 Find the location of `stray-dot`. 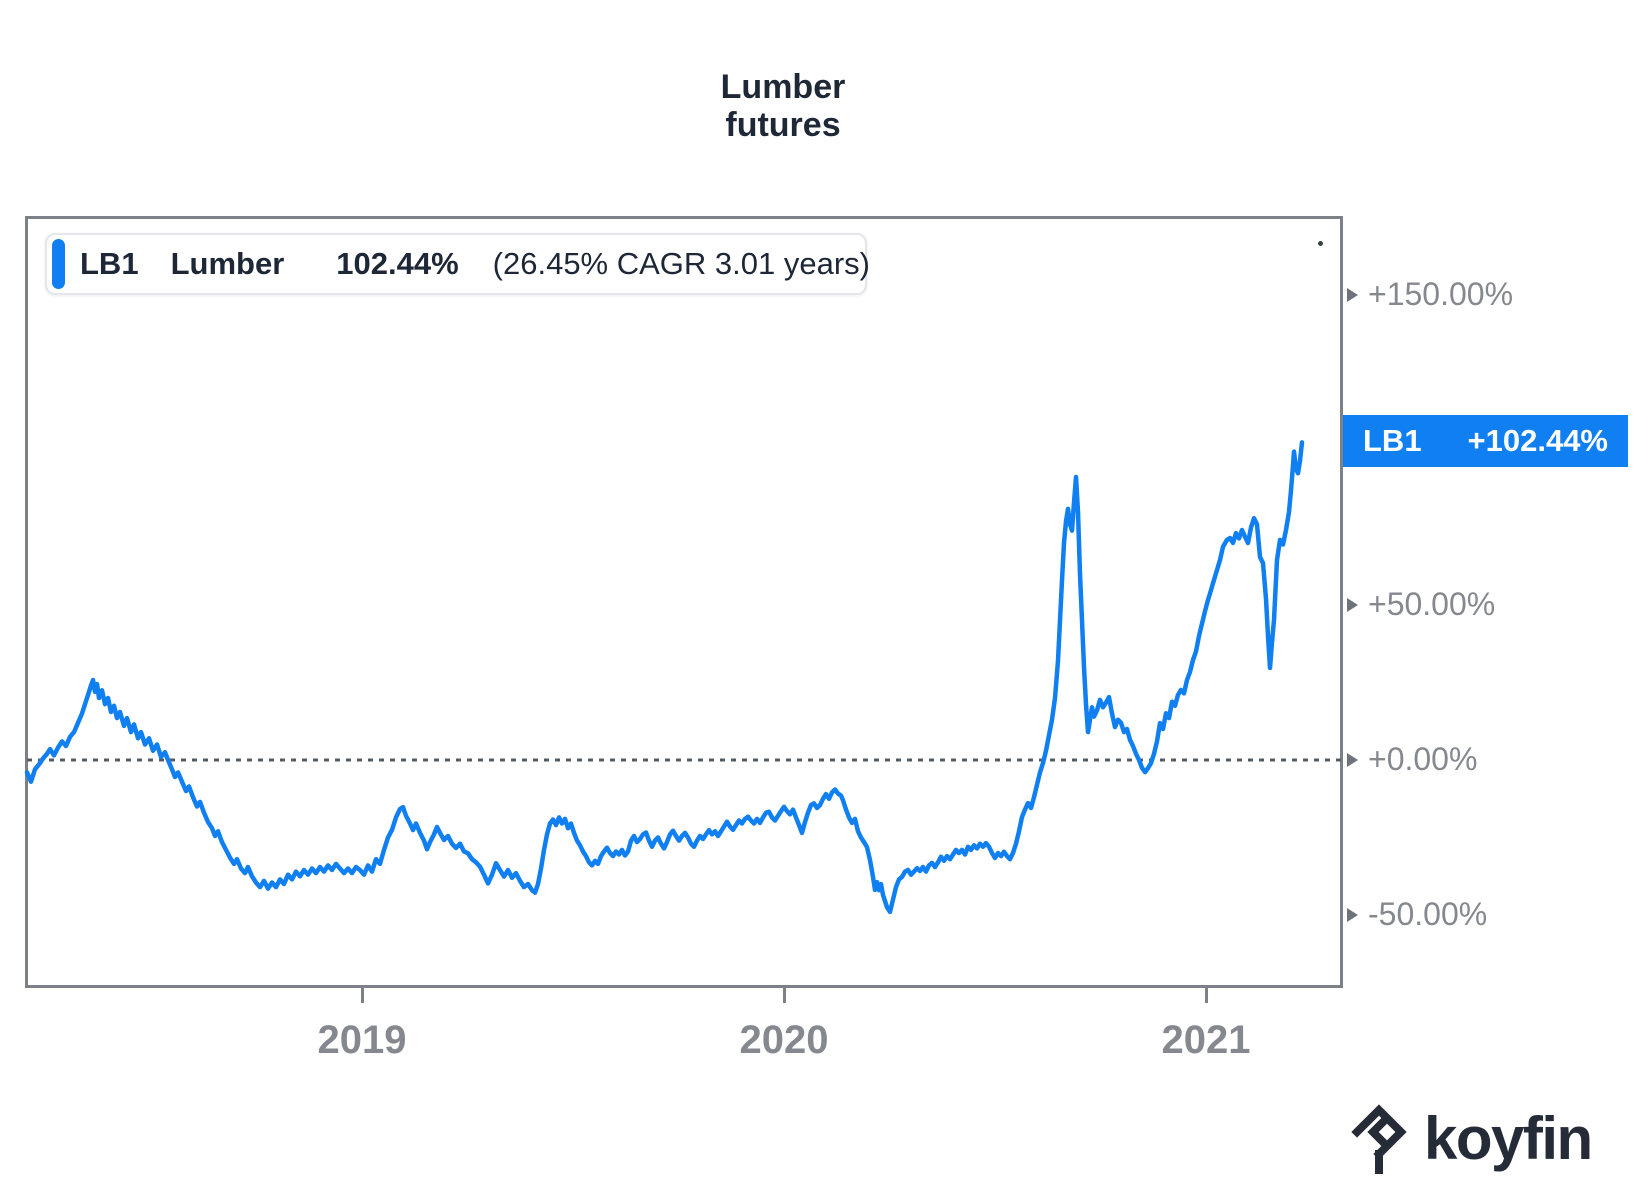

stray-dot is located at coordinates (1320, 243).